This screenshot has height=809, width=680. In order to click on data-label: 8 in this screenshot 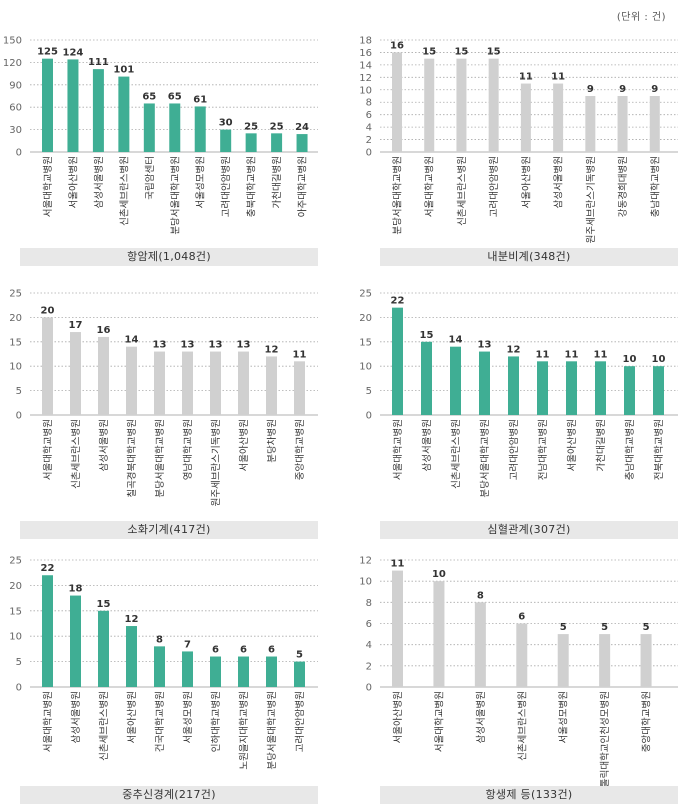, I will do `click(480, 595)`.